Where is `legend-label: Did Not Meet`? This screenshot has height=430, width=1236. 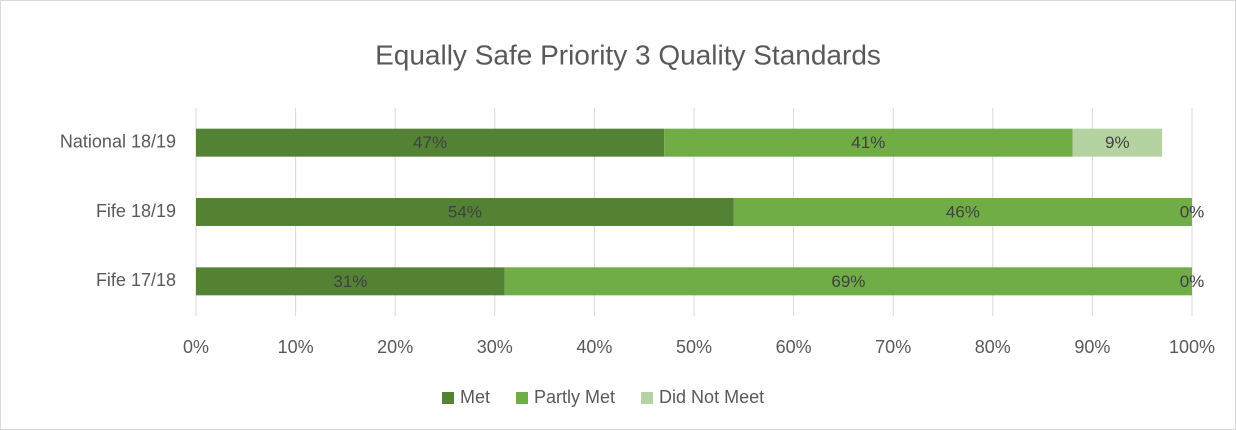
legend-label: Did Not Meet is located at coordinates (711, 397).